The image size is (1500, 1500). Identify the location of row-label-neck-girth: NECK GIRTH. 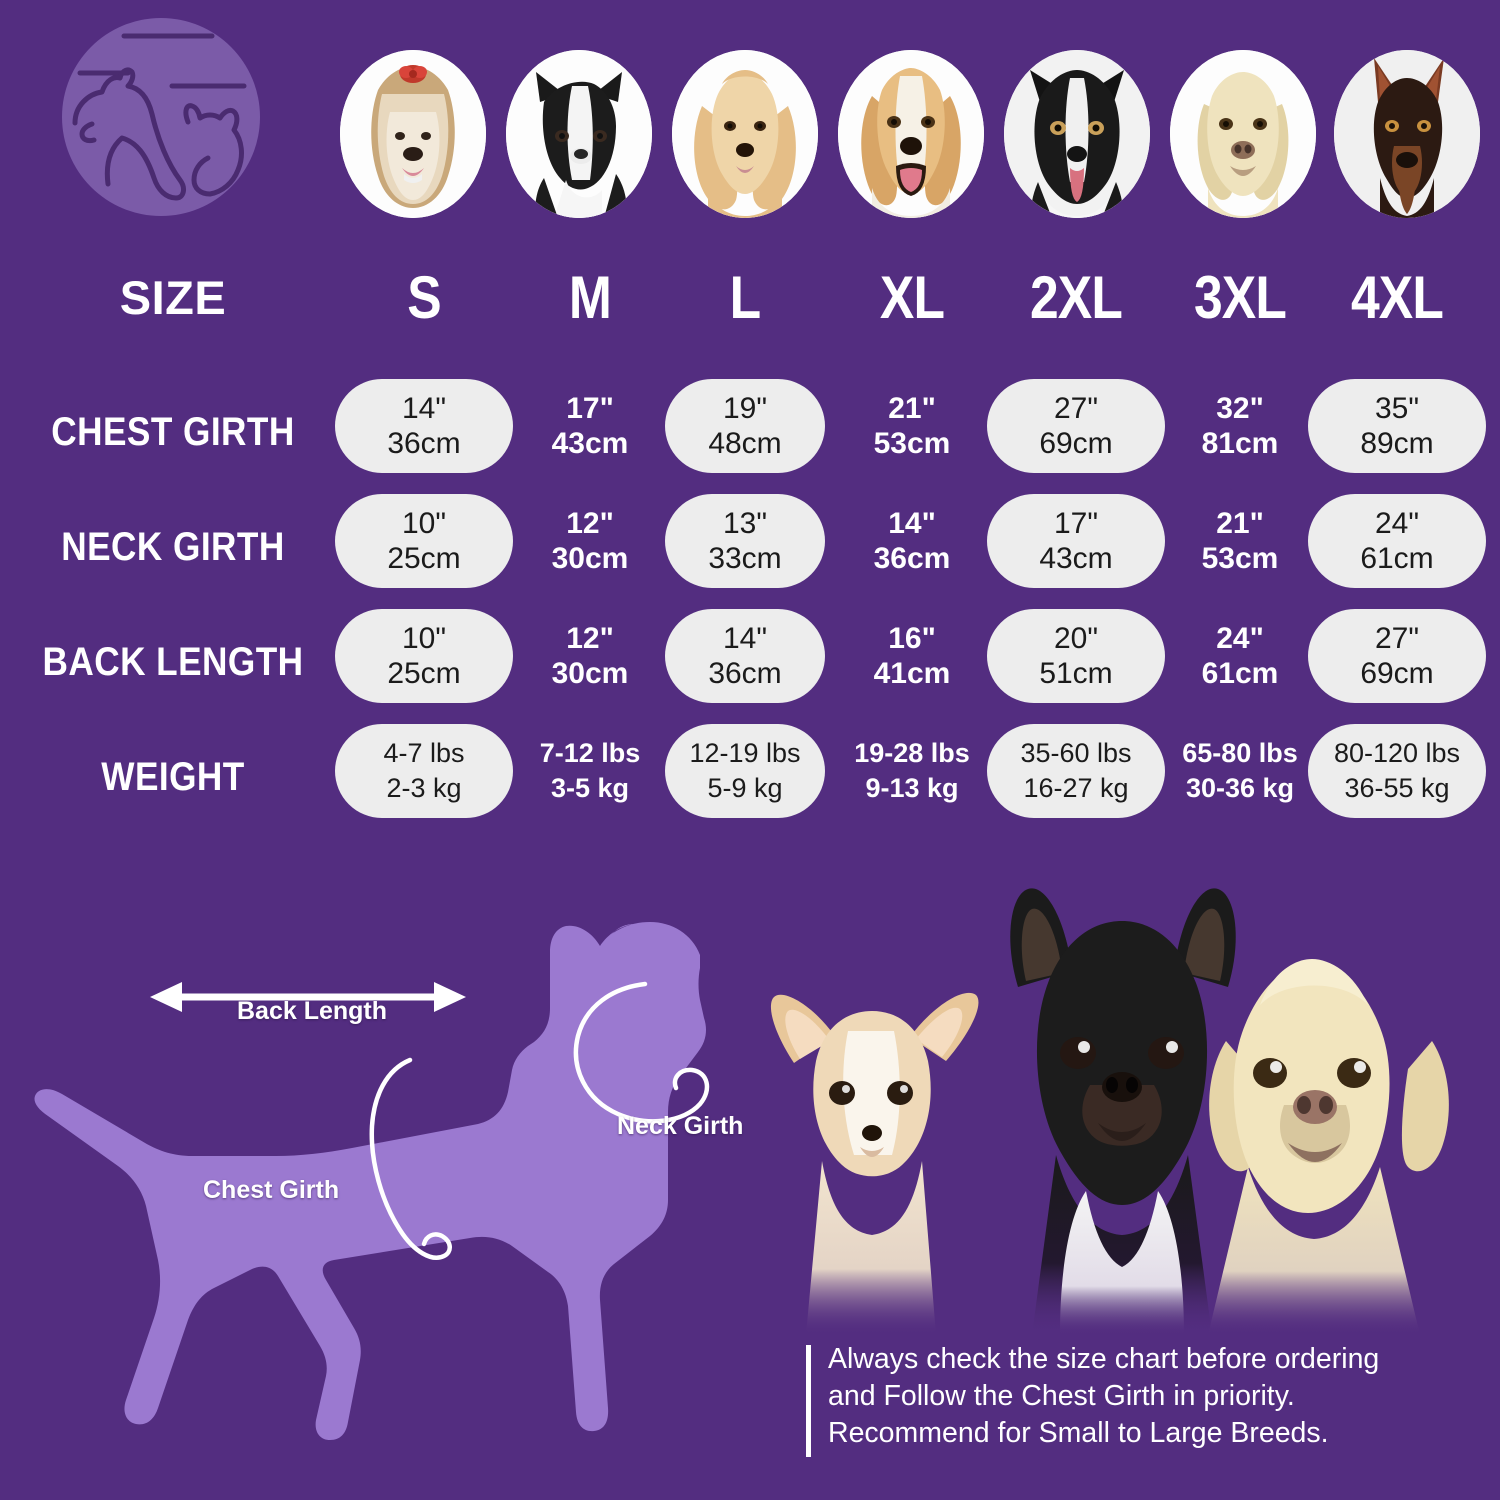
(173, 547).